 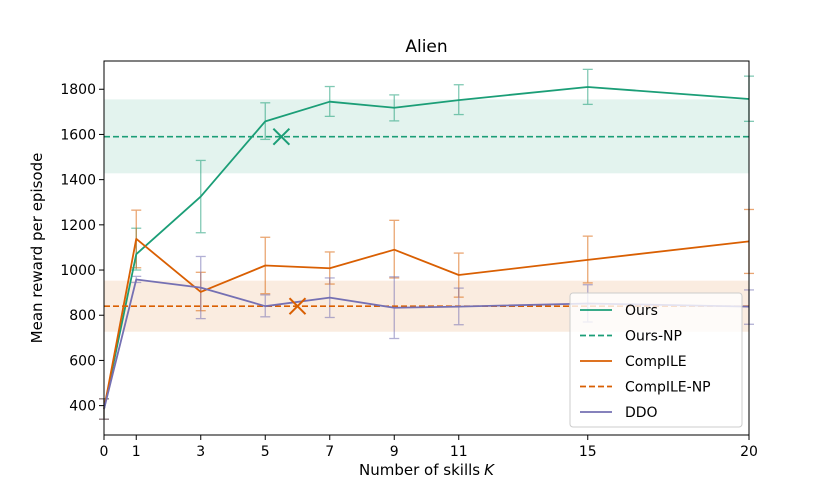 What do you see at coordinates (78, 181) in the screenshot?
I see `y-tick-label: 1400` at bounding box center [78, 181].